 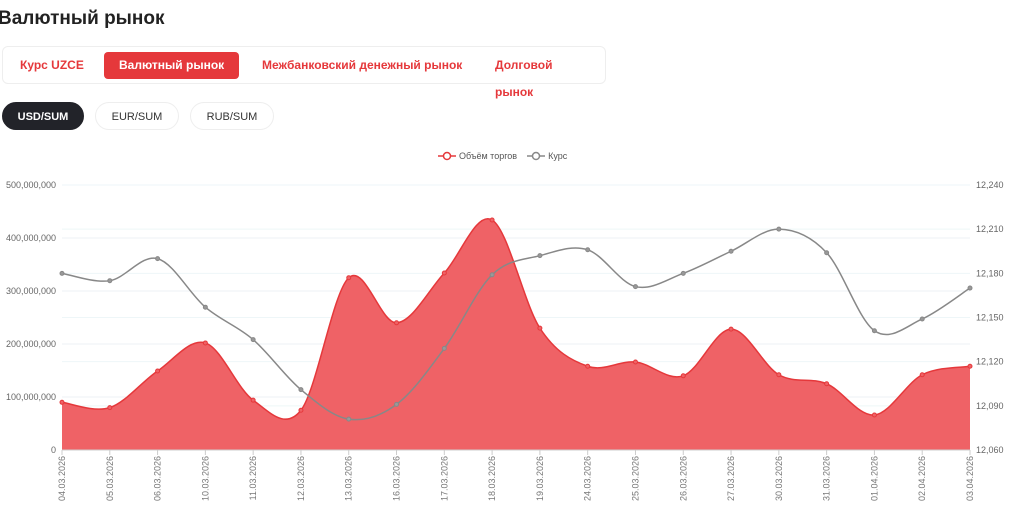 I want to click on x-axis-tick-label: 27.03.2026, so click(x=731, y=478).